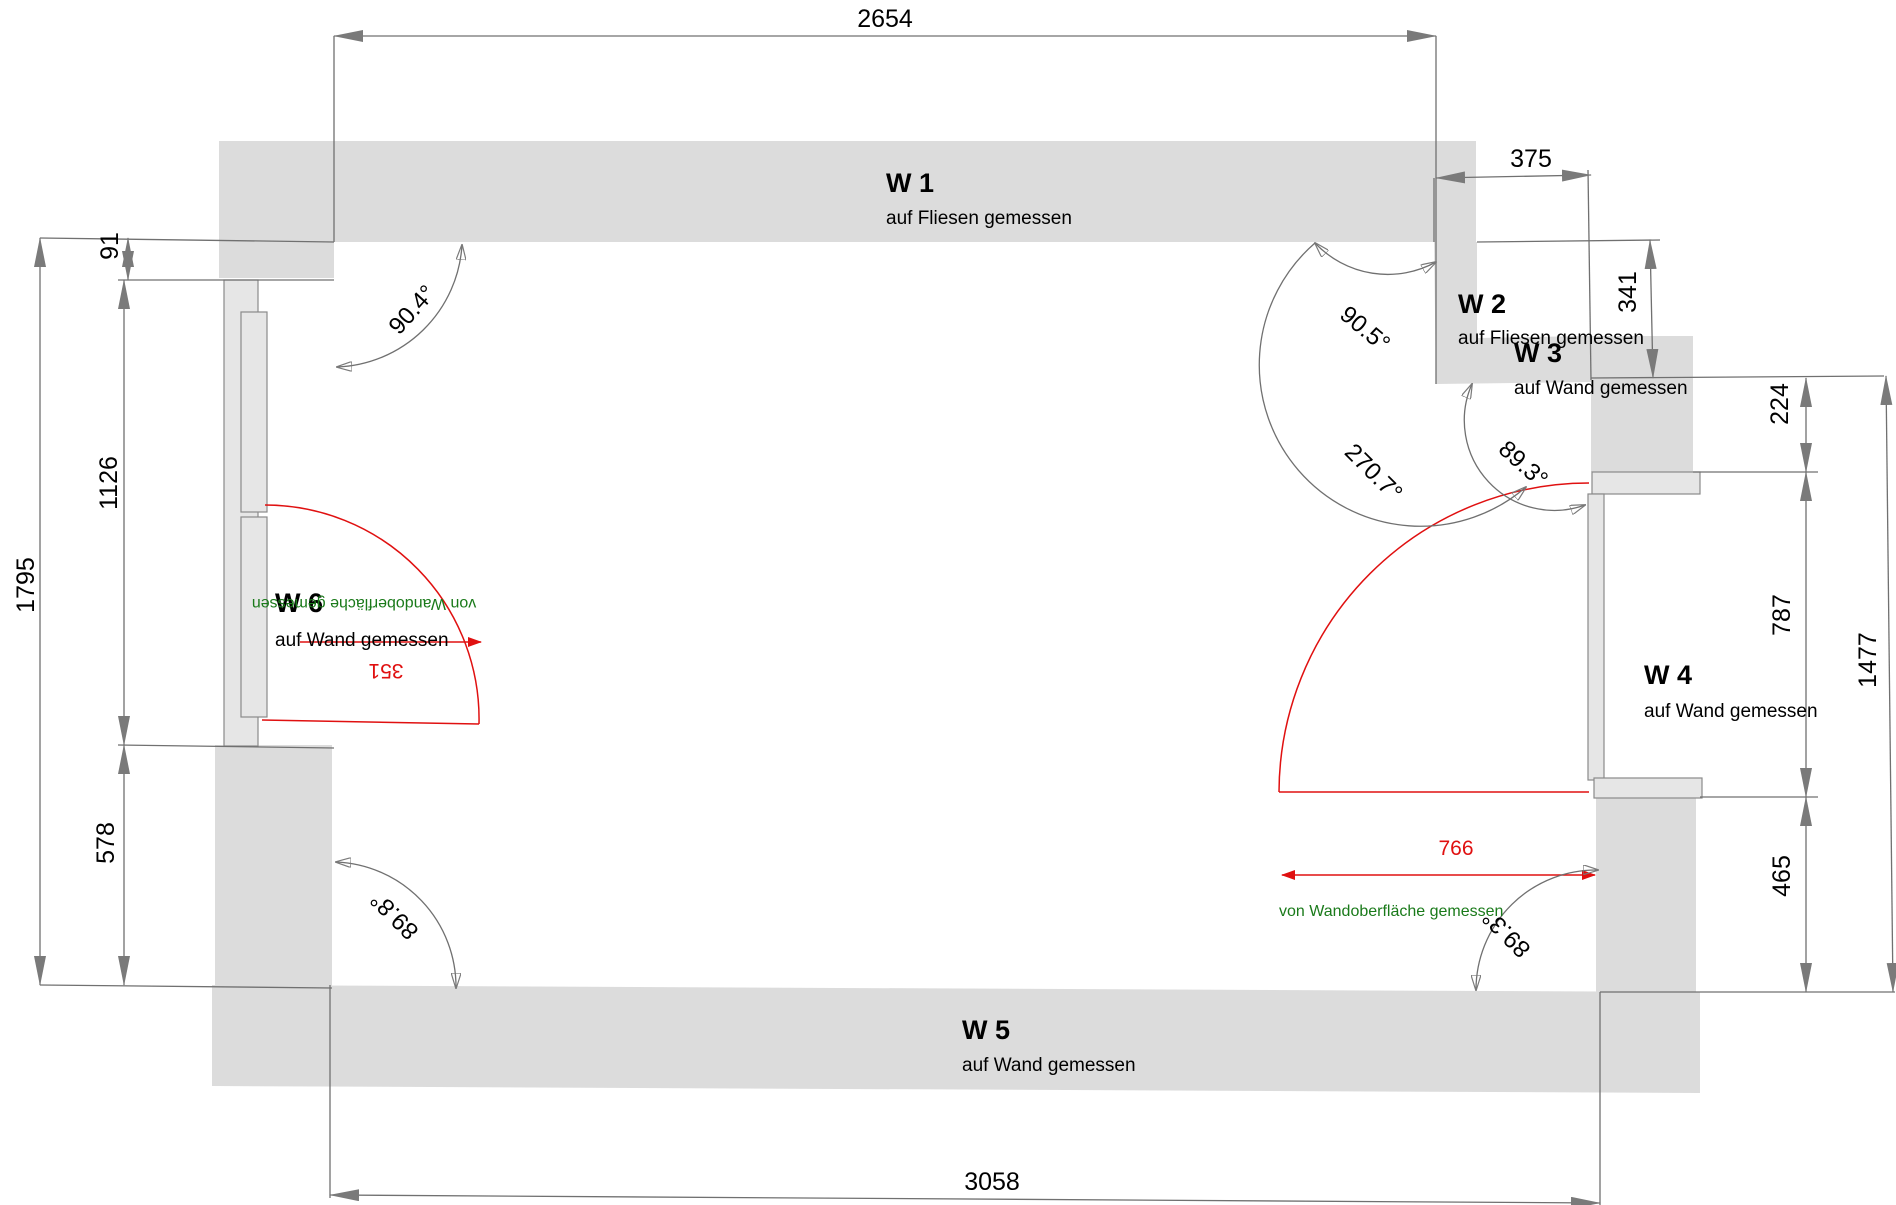 The width and height of the screenshot is (1896, 1205). What do you see at coordinates (413, 310) in the screenshot?
I see `angle-top-left: 90.4°` at bounding box center [413, 310].